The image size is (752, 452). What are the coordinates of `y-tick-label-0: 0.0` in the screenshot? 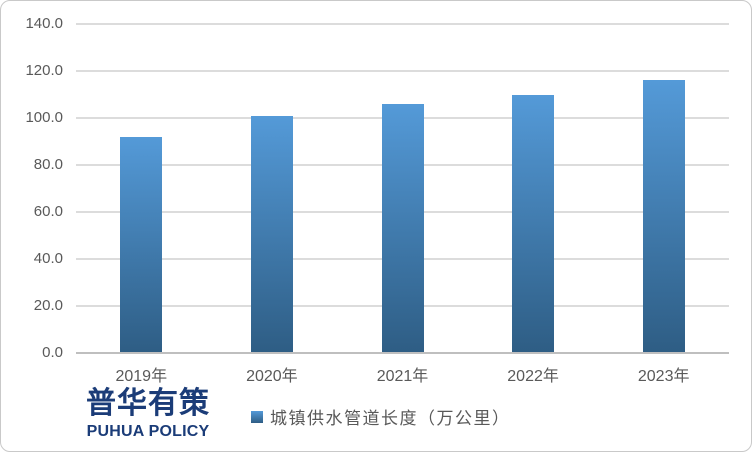 It's located at (52, 352).